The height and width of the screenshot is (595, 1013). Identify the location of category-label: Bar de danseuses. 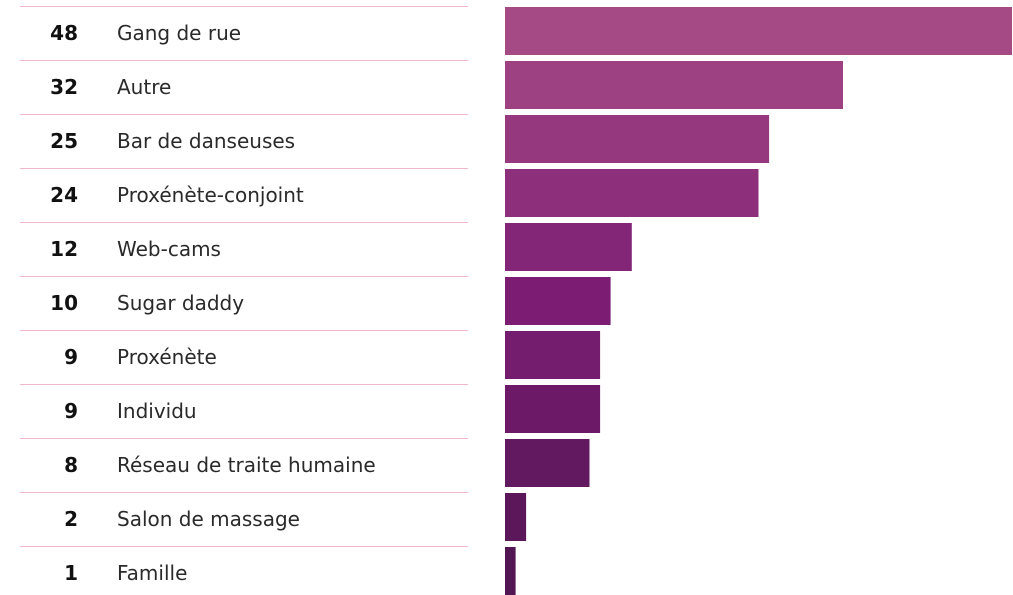
(206, 141).